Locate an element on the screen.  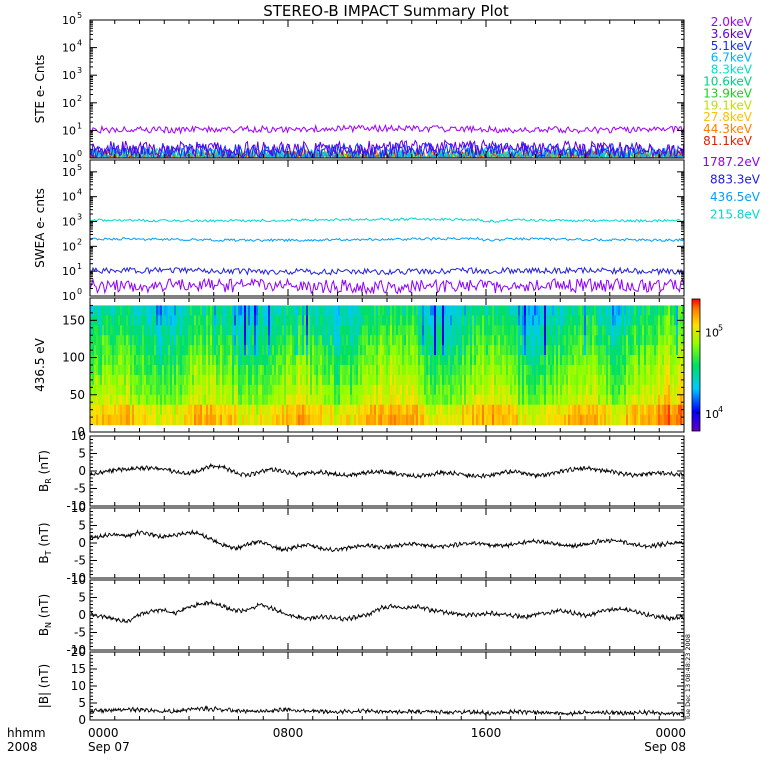
time-tick-label: 0800 is located at coordinates (288, 733).